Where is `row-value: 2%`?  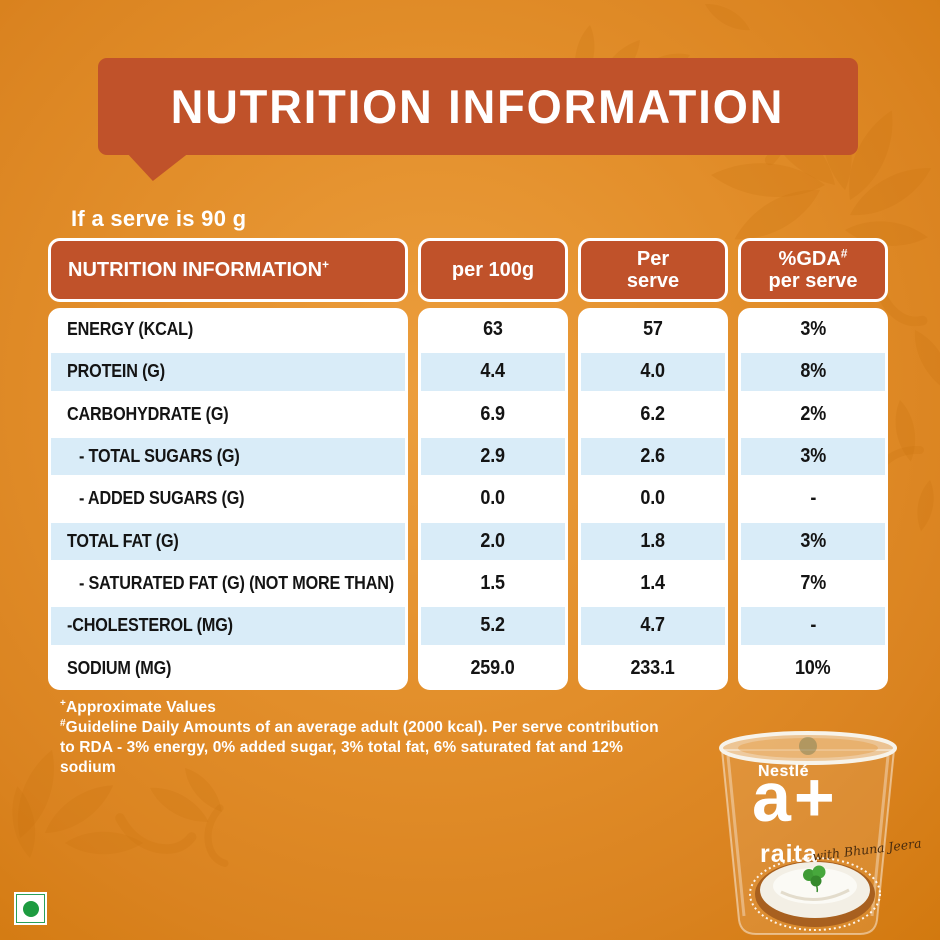
row-value: 2% is located at coordinates (813, 414).